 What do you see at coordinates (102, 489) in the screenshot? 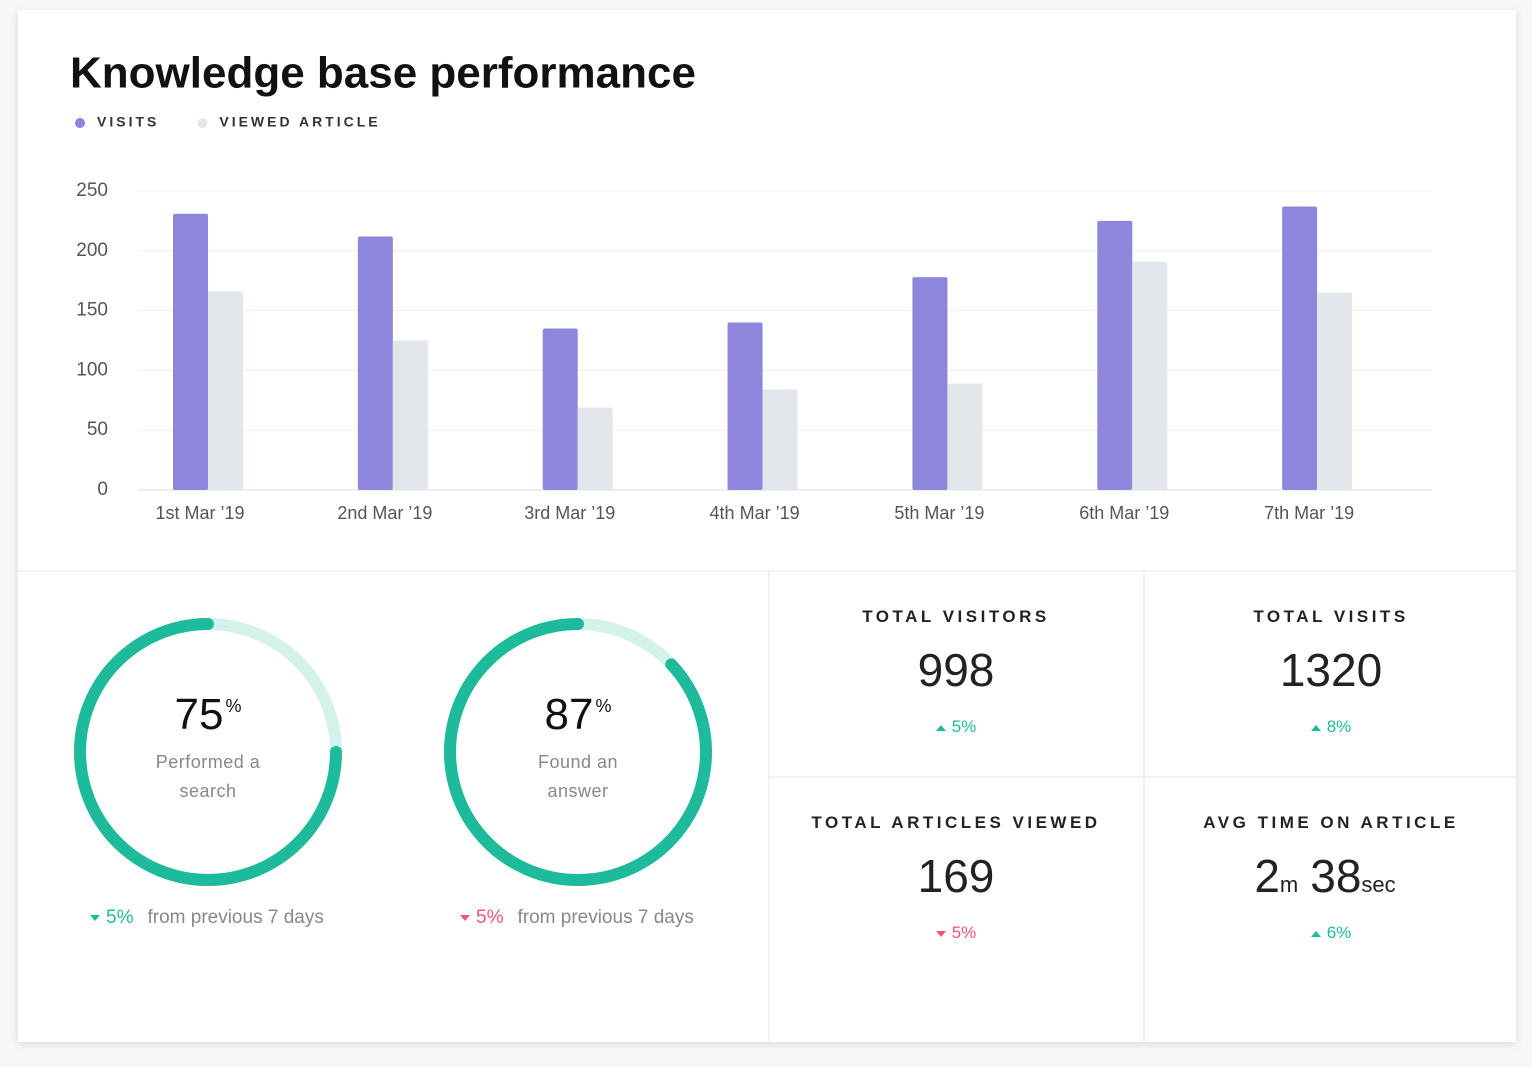
I see `y-tick-label: 0` at bounding box center [102, 489].